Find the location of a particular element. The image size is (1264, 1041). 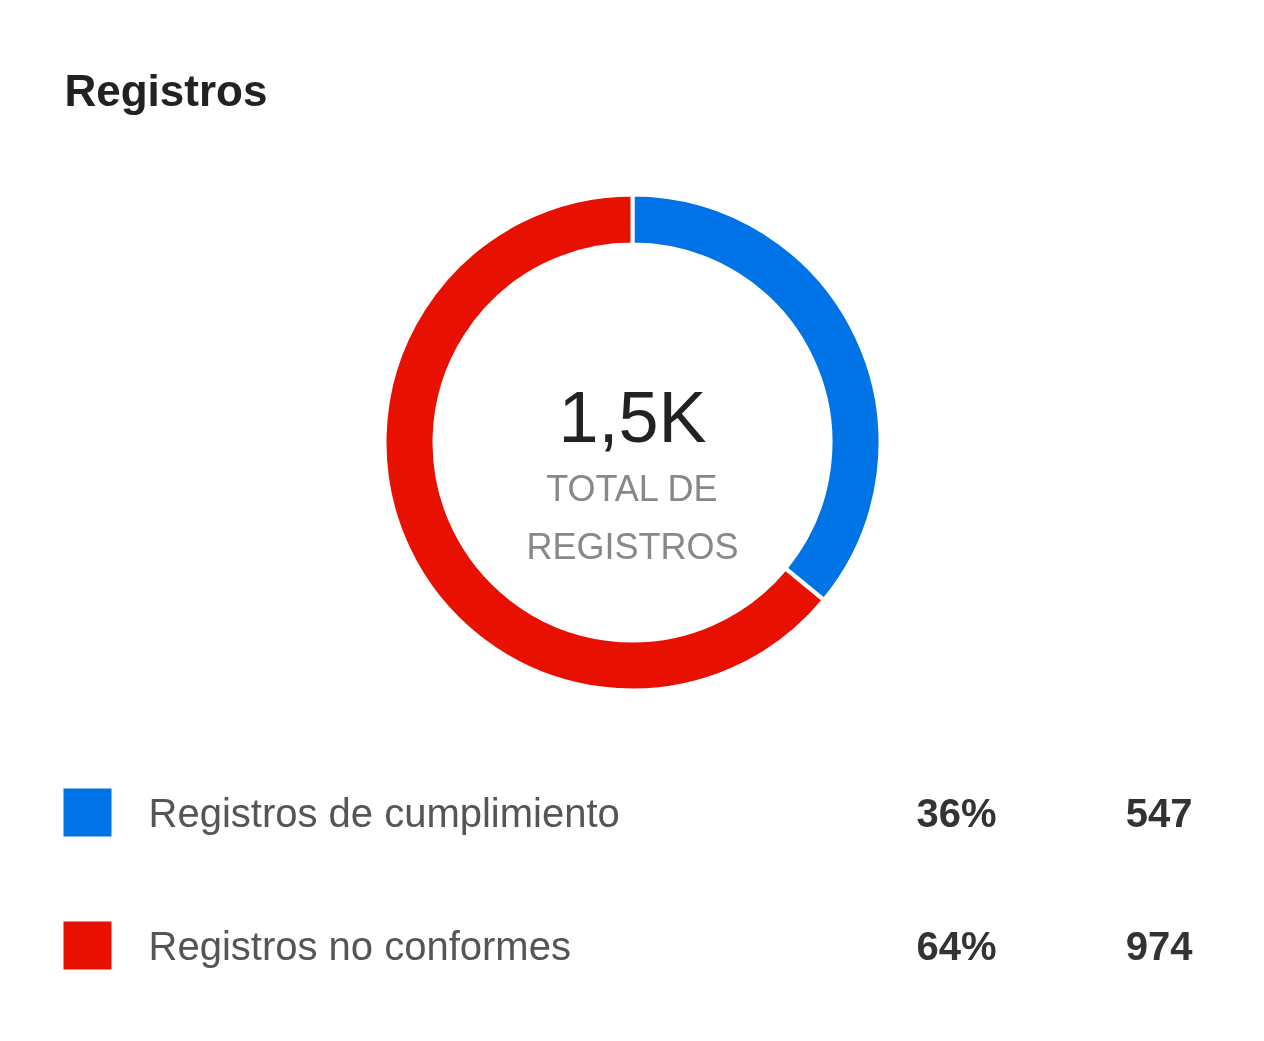

chart-title: Registros is located at coordinates (166, 90).